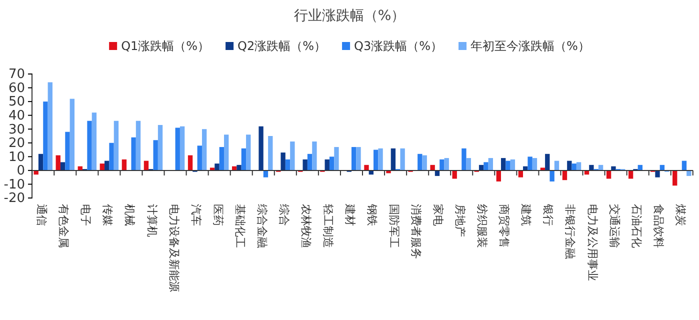 The image size is (699, 320). What do you see at coordinates (217, 215) in the screenshot?
I see `x-tick-label: 医药` at bounding box center [217, 215].